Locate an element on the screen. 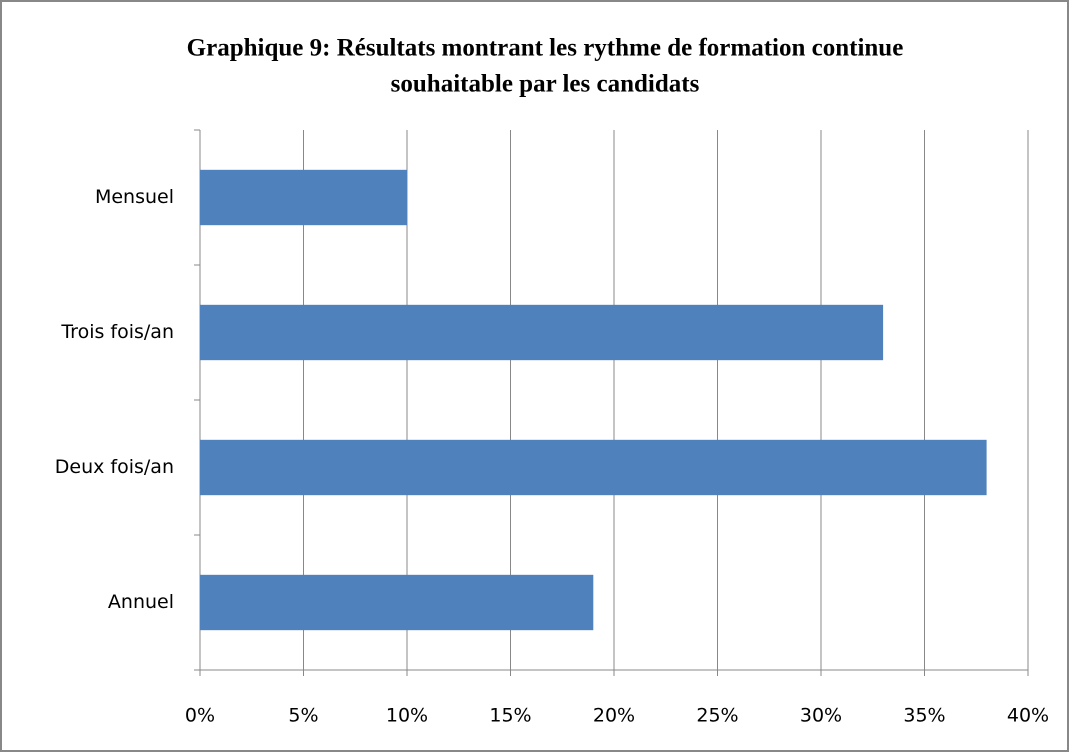 The height and width of the screenshot is (752, 1069). x-tick-label: 15% is located at coordinates (510, 716).